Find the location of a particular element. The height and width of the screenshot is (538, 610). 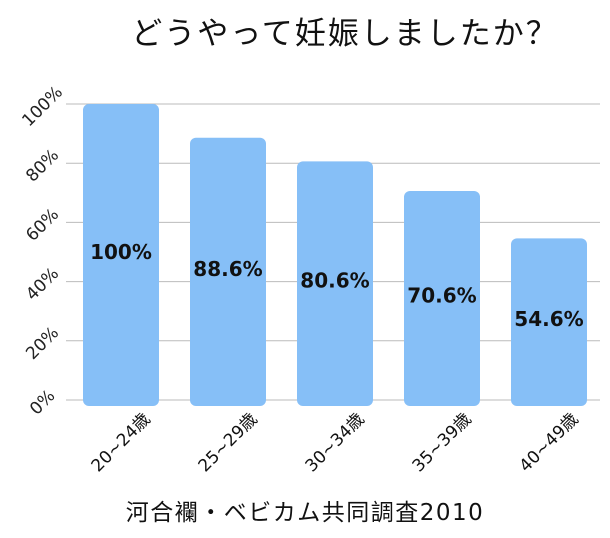

y-tick-label: 100% is located at coordinates (42, 106).